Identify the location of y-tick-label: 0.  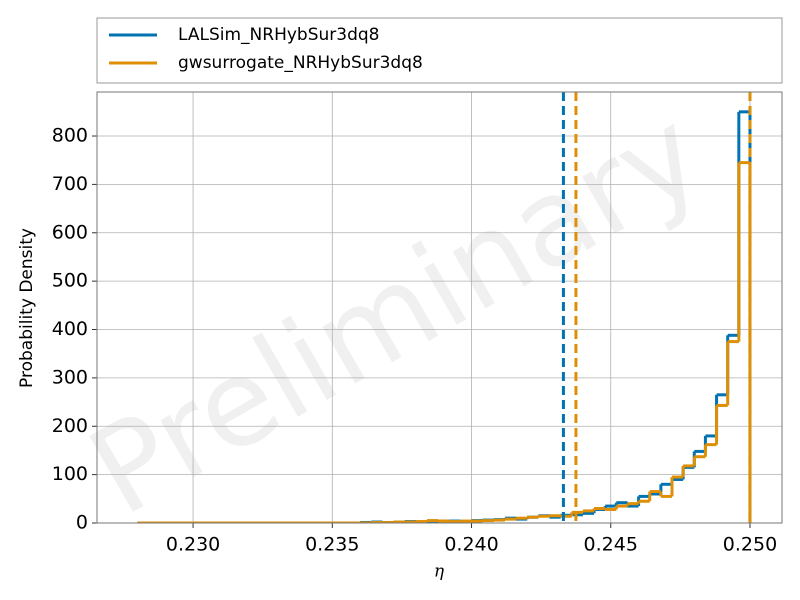
(82, 523).